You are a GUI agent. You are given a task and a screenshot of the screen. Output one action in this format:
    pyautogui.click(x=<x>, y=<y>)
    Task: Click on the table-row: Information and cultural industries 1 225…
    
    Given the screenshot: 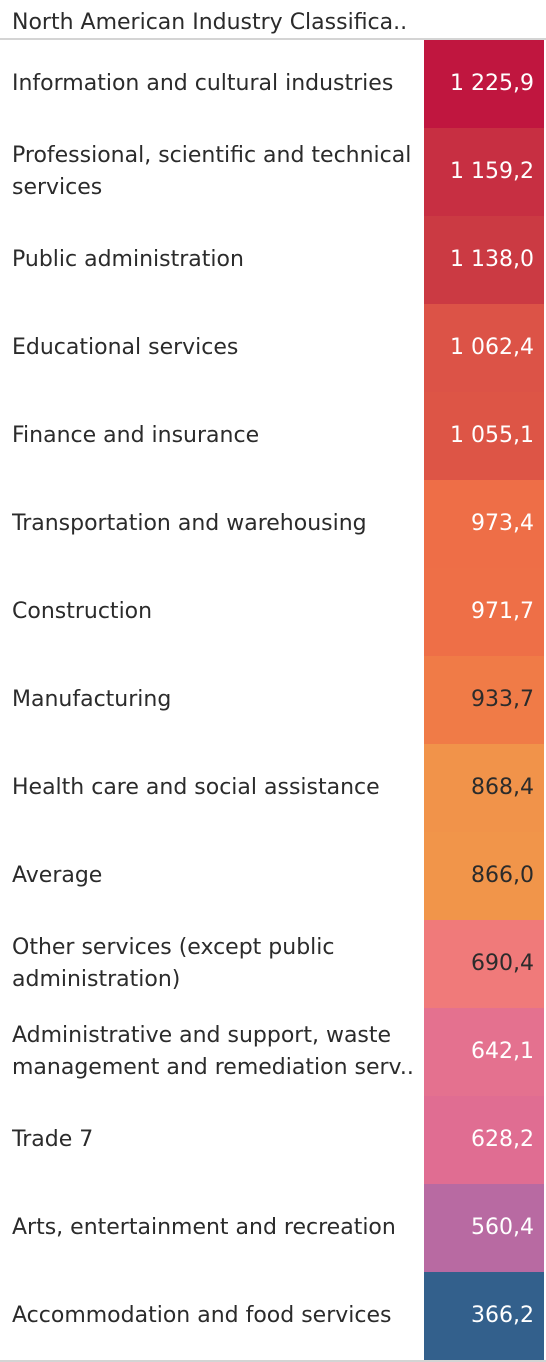 What is the action you would take?
    pyautogui.click(x=273, y=84)
    